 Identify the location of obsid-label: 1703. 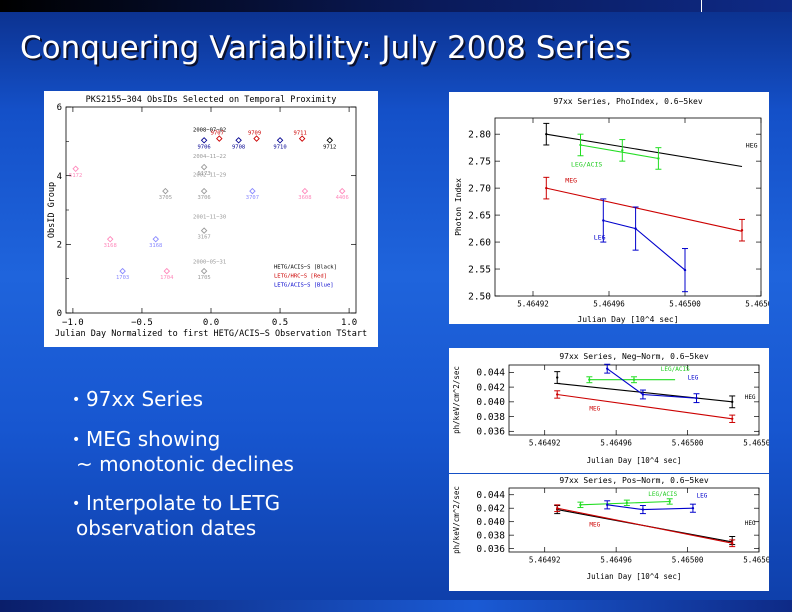
(122, 278).